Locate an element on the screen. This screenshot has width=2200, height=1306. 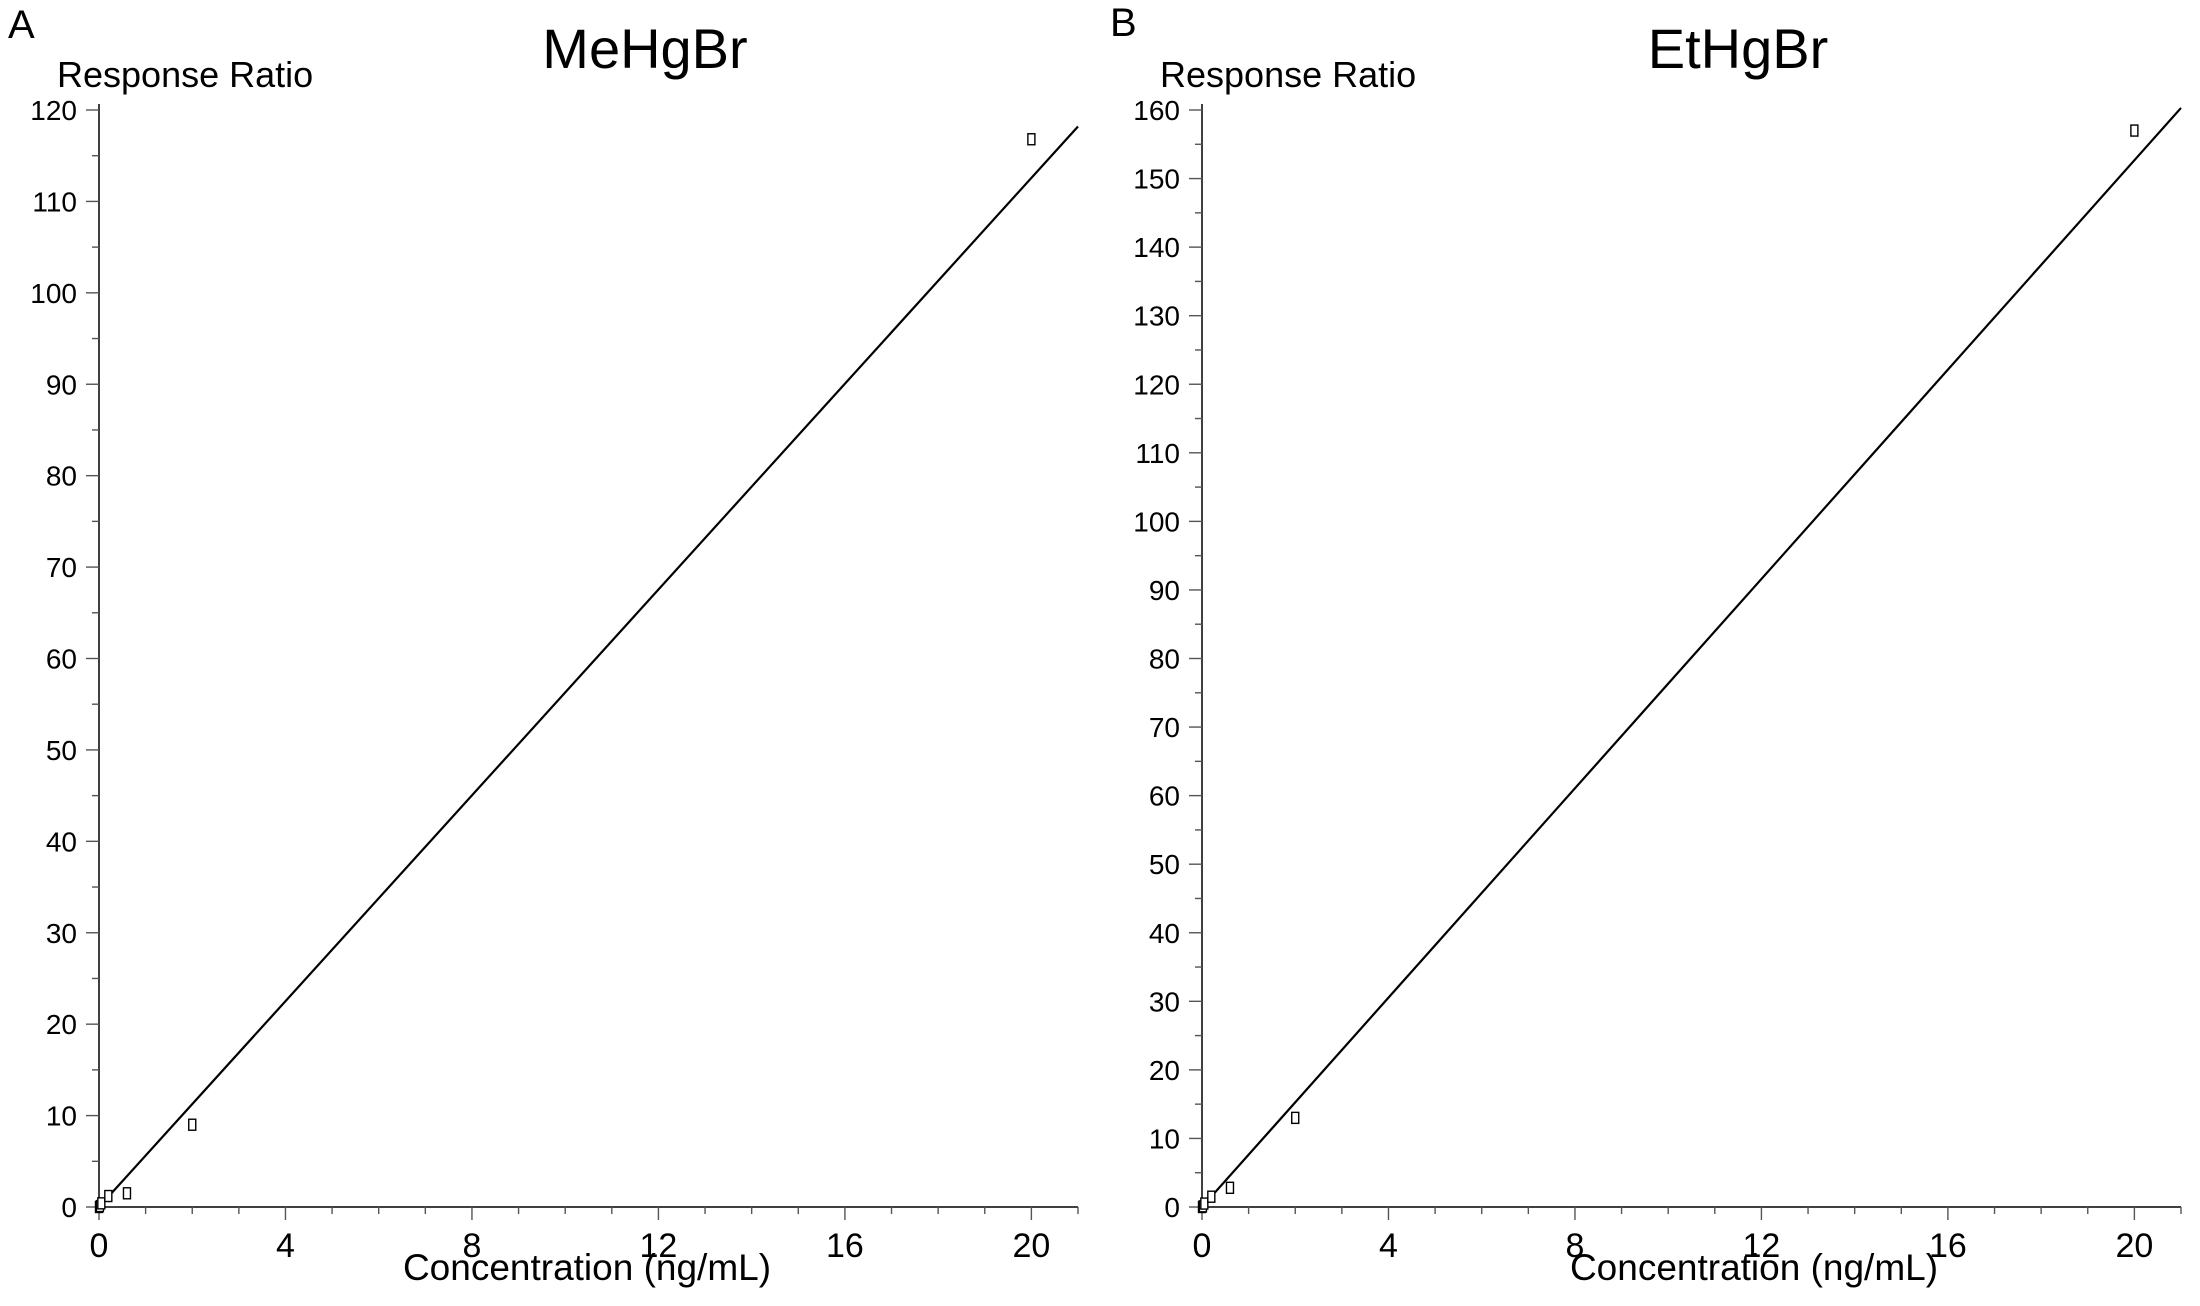
panel-letter-b: B is located at coordinates (1123, 23).